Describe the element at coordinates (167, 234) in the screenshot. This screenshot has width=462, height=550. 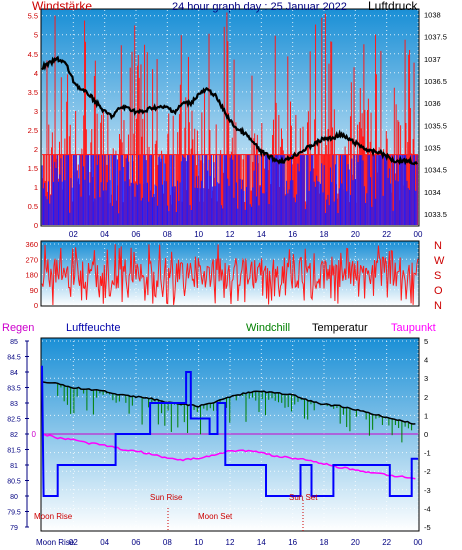
I see `time-tick-label: 08` at that location.